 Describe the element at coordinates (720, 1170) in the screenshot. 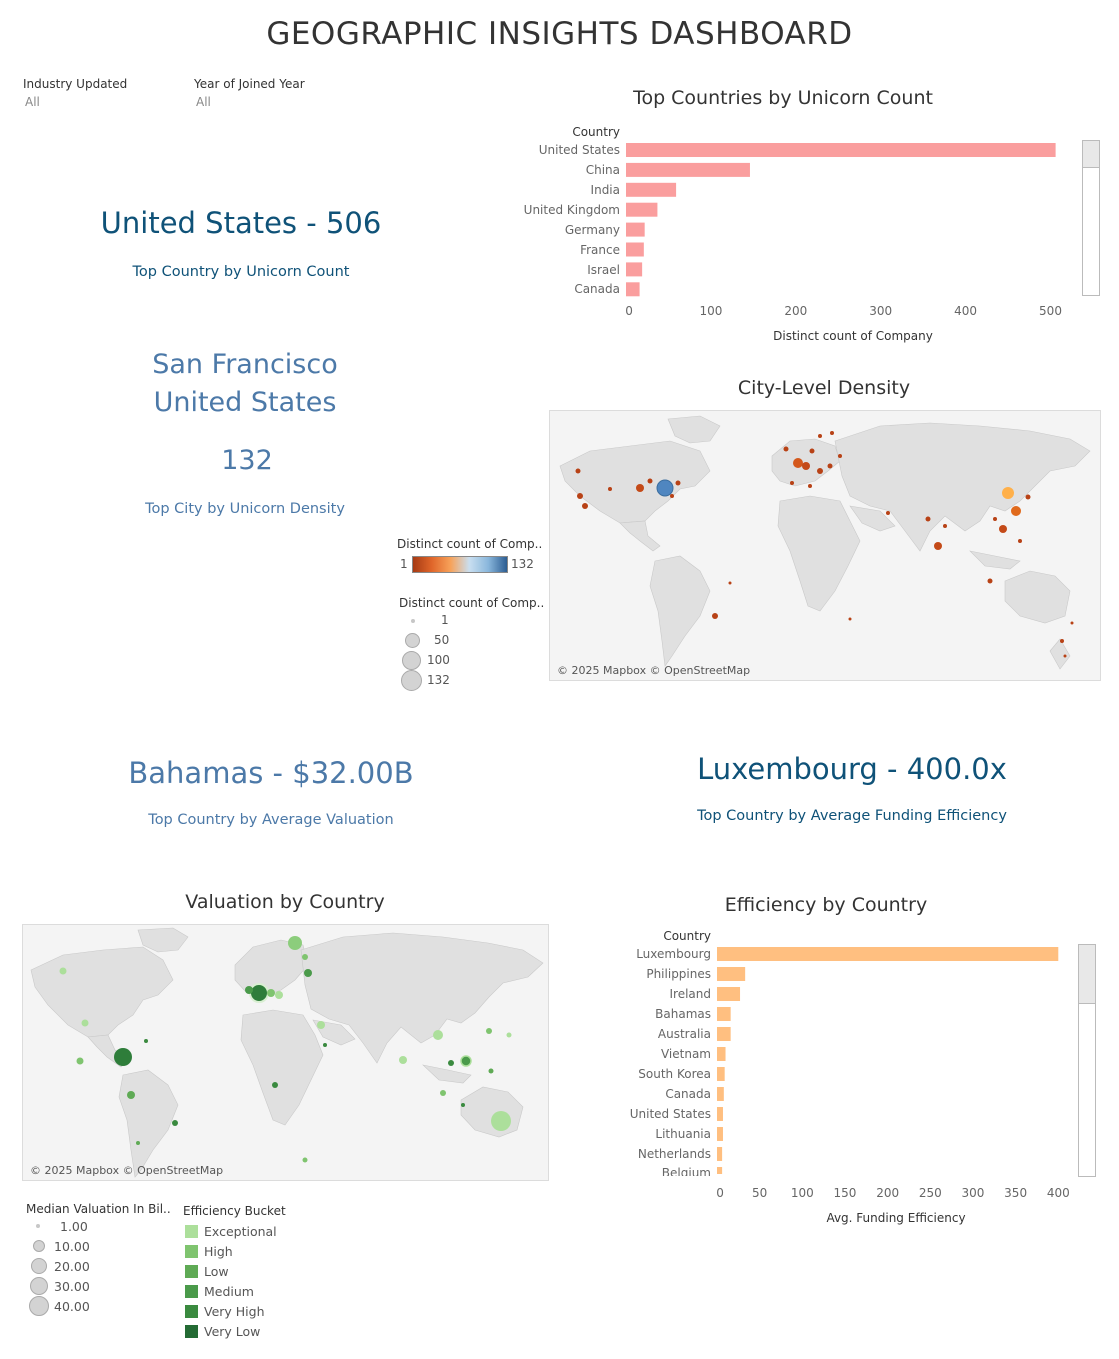

I see `bar-belgium` at that location.